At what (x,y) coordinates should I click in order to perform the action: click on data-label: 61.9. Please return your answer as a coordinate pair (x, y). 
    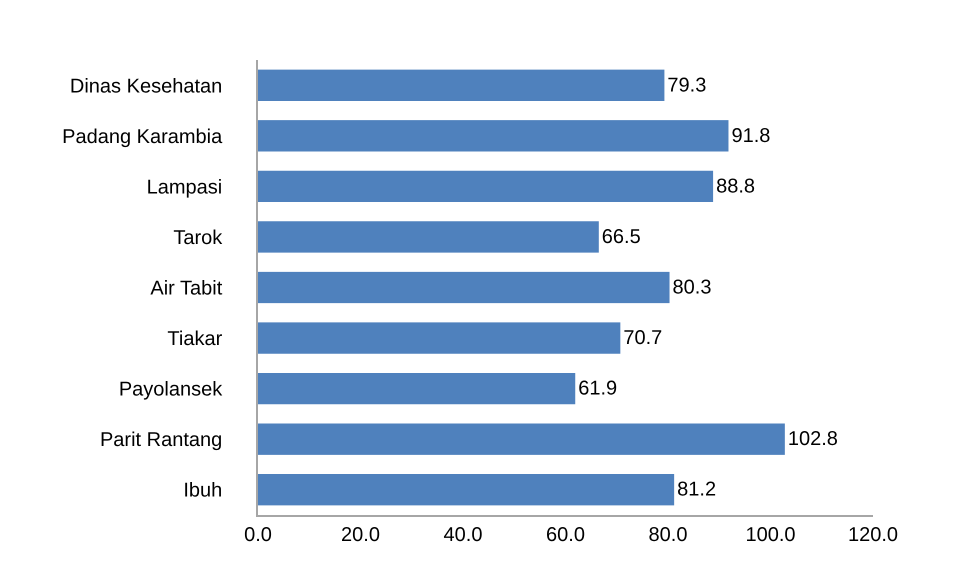
    Looking at the image, I should click on (598, 389).